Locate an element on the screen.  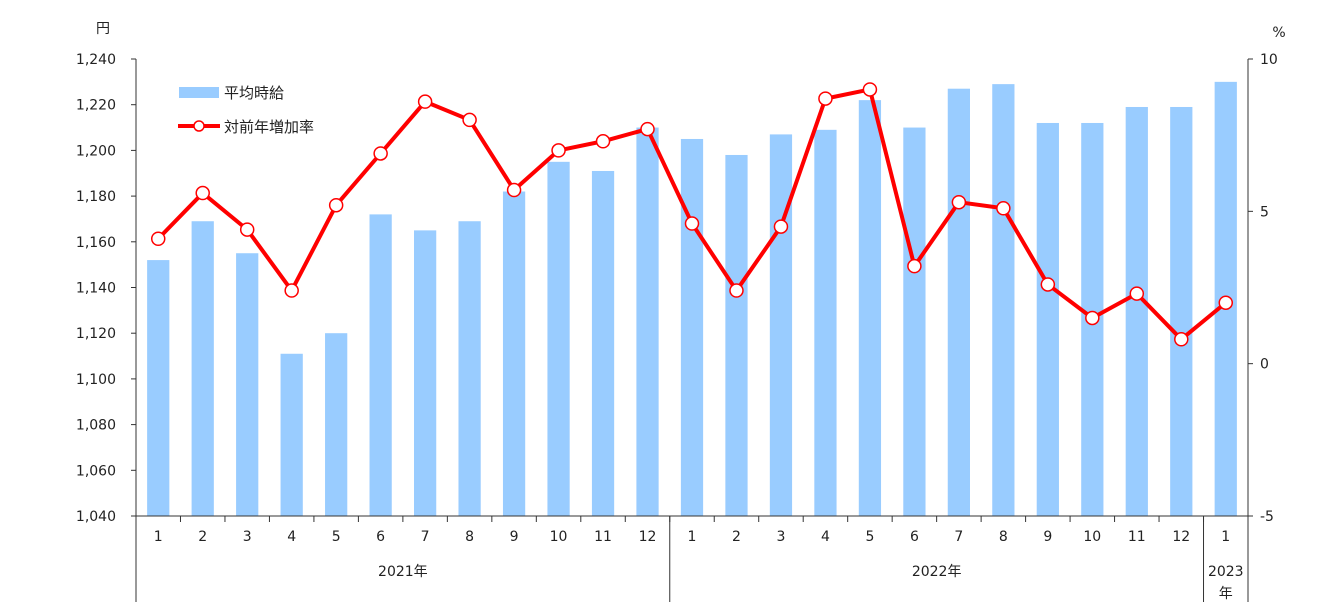
left-tick-label: 1,040 is located at coordinates (96, 517).